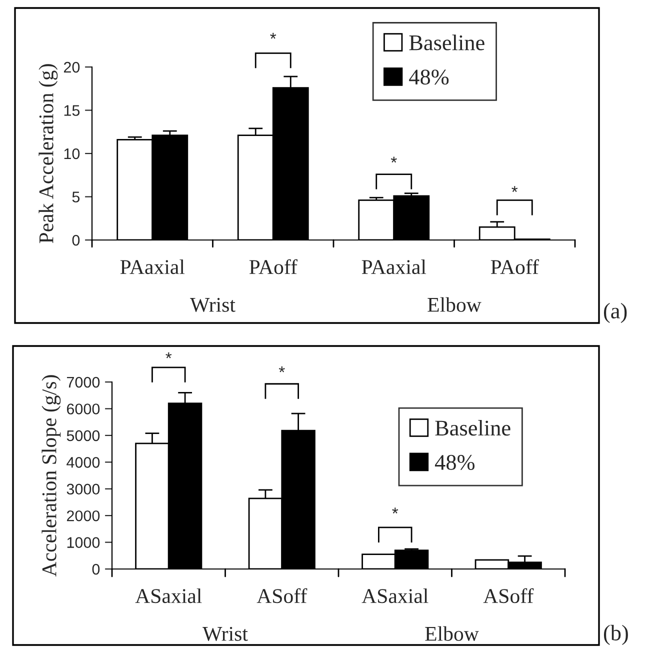 The image size is (648, 652). Describe the element at coordinates (72, 154) in the screenshot. I see `y-tick-label: 10` at that location.